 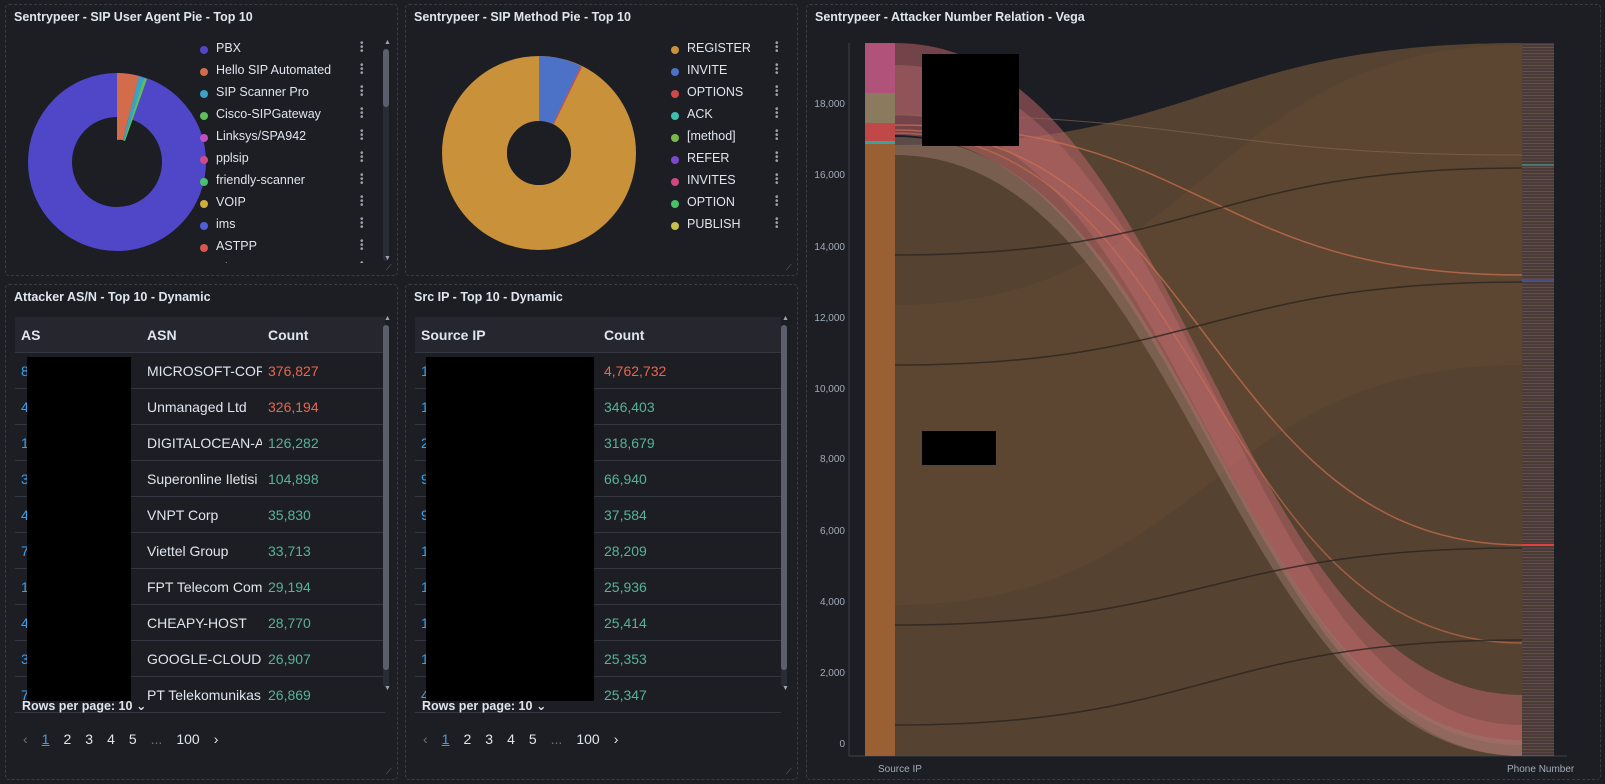 What do you see at coordinates (285, 160) in the screenshot?
I see `legend-item: pplsip • • •` at bounding box center [285, 160].